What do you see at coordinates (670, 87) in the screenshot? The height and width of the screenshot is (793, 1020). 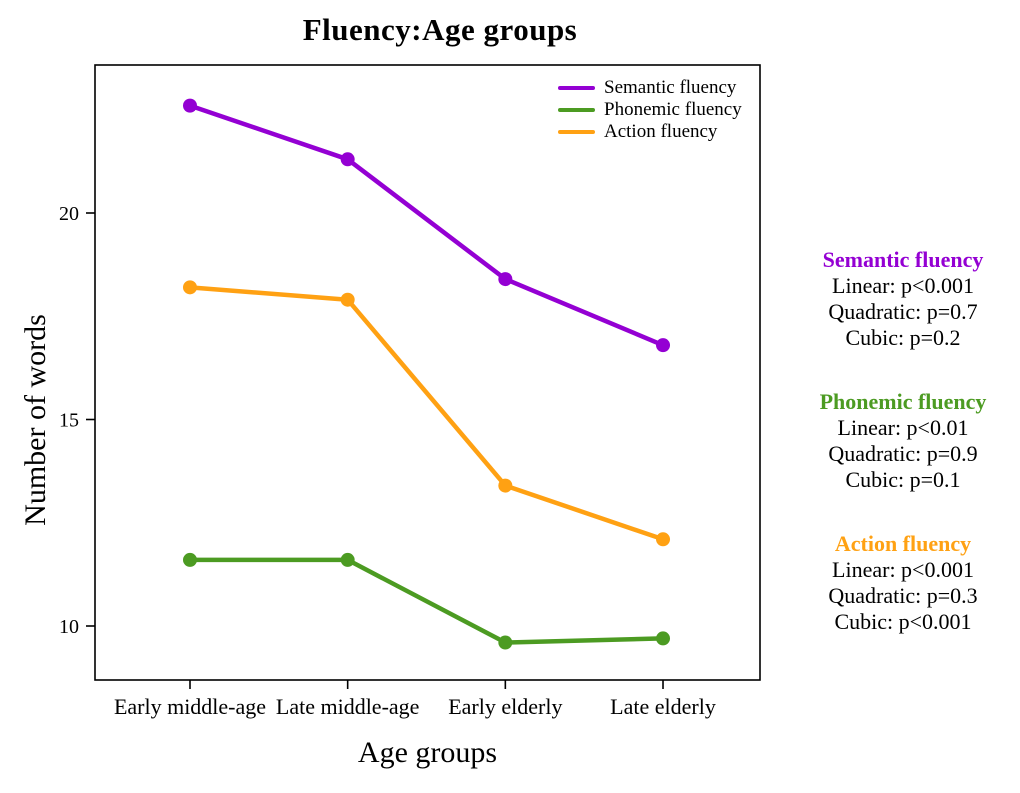 I see `legend-label: Semantic fluency` at bounding box center [670, 87].